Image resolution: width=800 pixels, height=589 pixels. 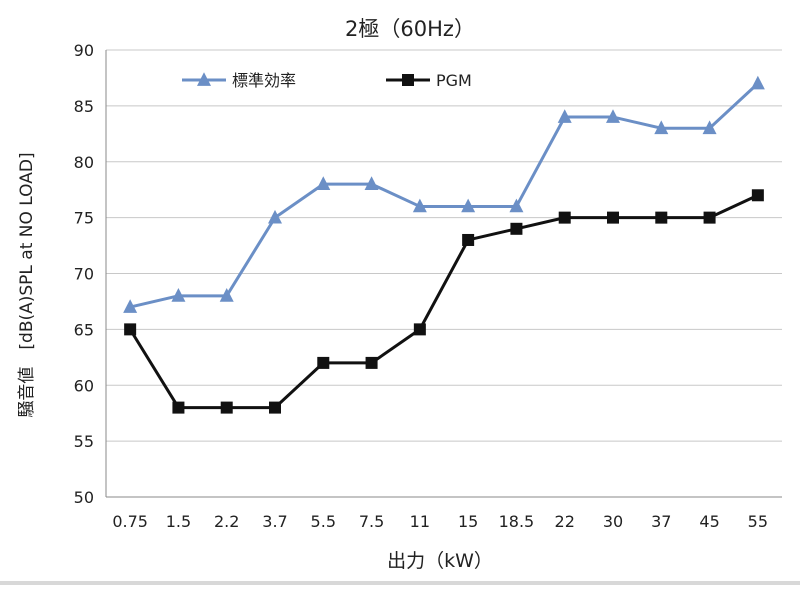 I want to click on legend: 標準効率 PGM, so click(x=327, y=80).